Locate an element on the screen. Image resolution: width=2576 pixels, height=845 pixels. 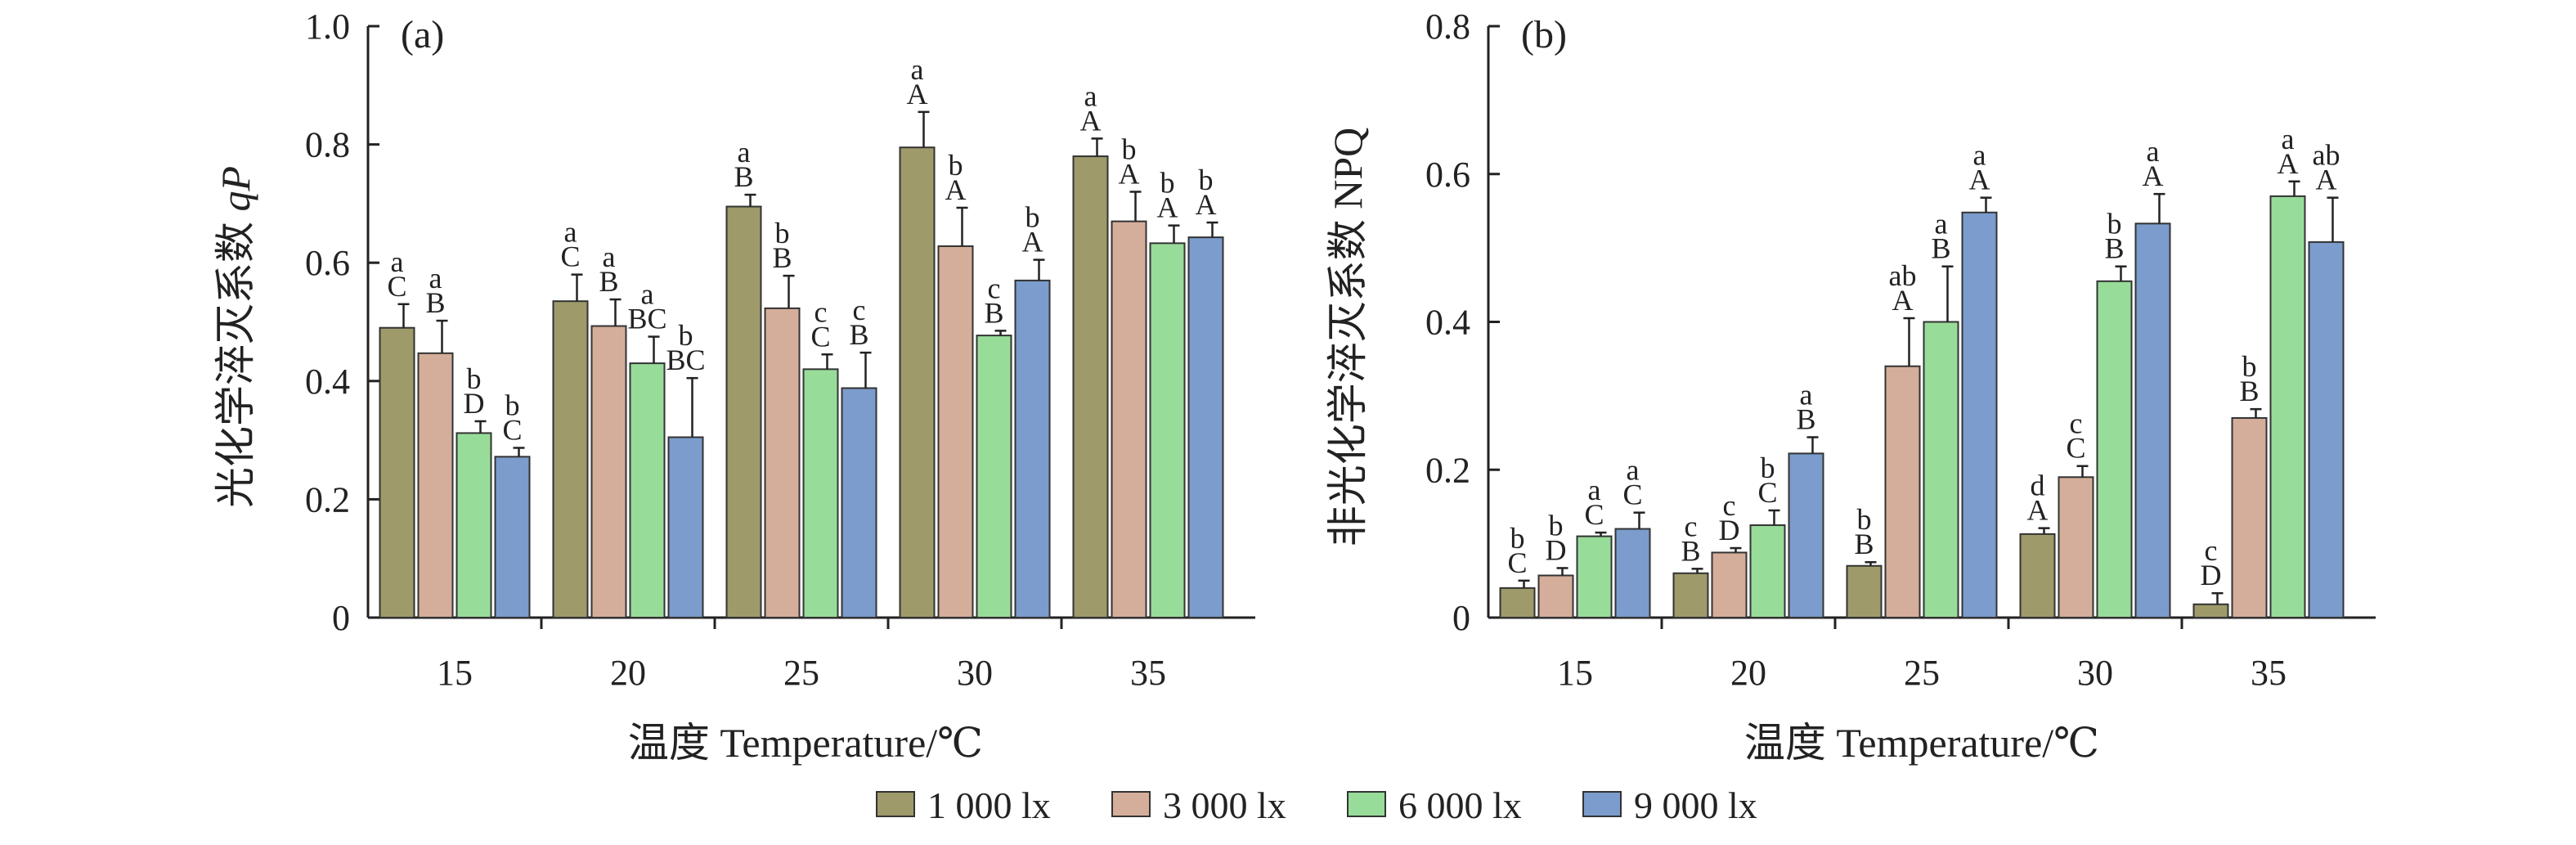
panel-b-x-axis-title: 温度 Temperature/℃ is located at coordinates (1921, 743).